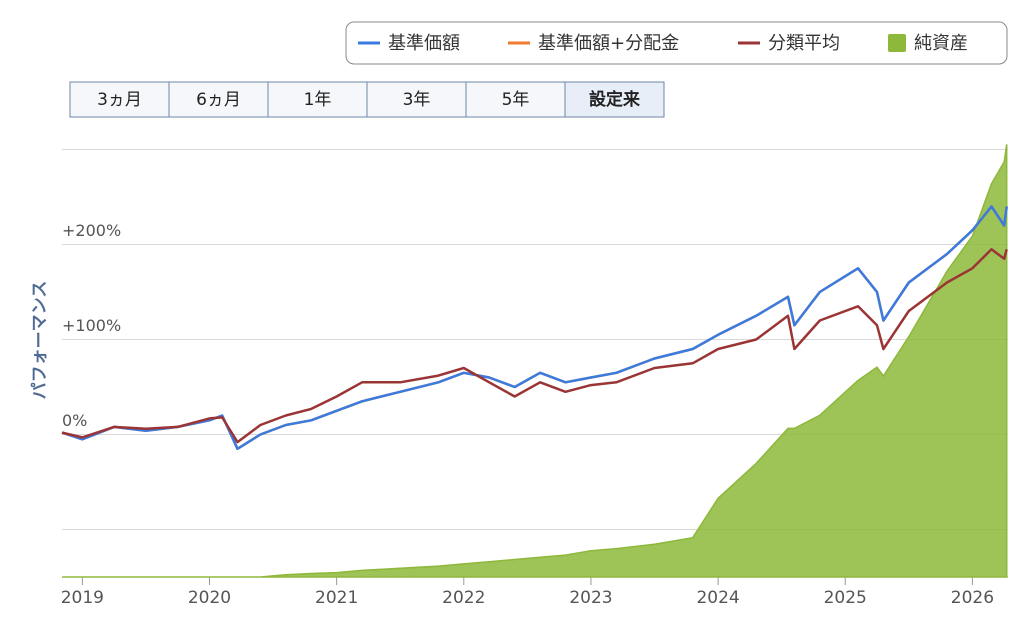 The image size is (1024, 621). Describe the element at coordinates (209, 598) in the screenshot. I see `x-tick-label: 2020` at that location.